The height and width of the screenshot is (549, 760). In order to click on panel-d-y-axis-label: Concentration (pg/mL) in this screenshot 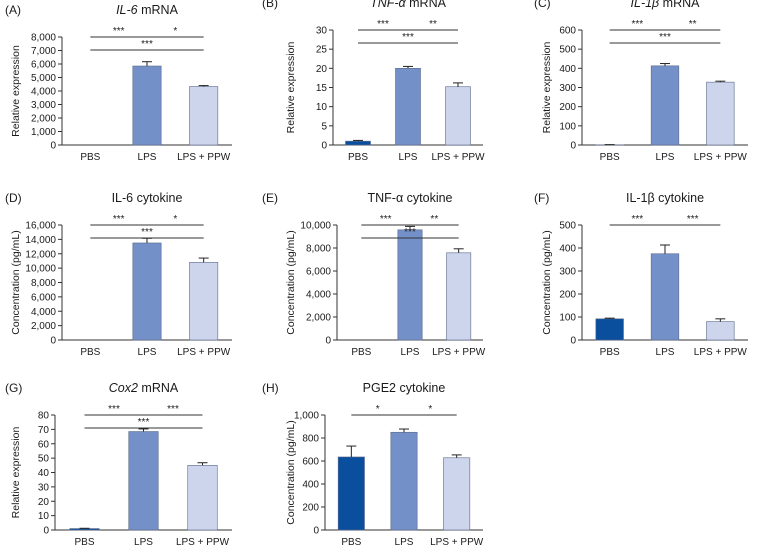, I will do `click(16, 282)`.